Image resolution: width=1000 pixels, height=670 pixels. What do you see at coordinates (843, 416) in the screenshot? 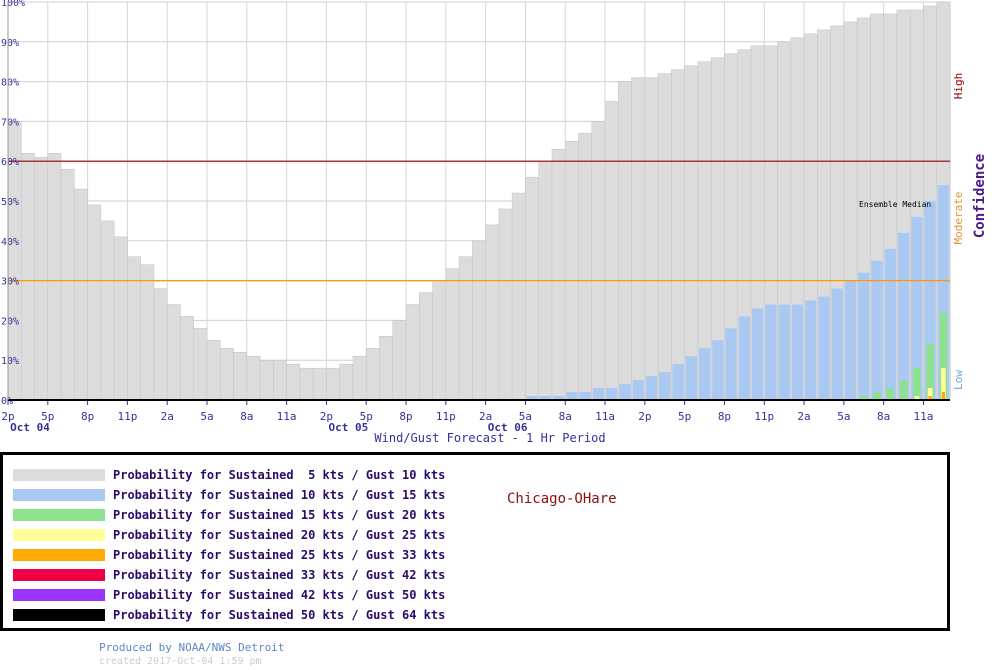
I see `x-tick-label: 5a` at bounding box center [843, 416].